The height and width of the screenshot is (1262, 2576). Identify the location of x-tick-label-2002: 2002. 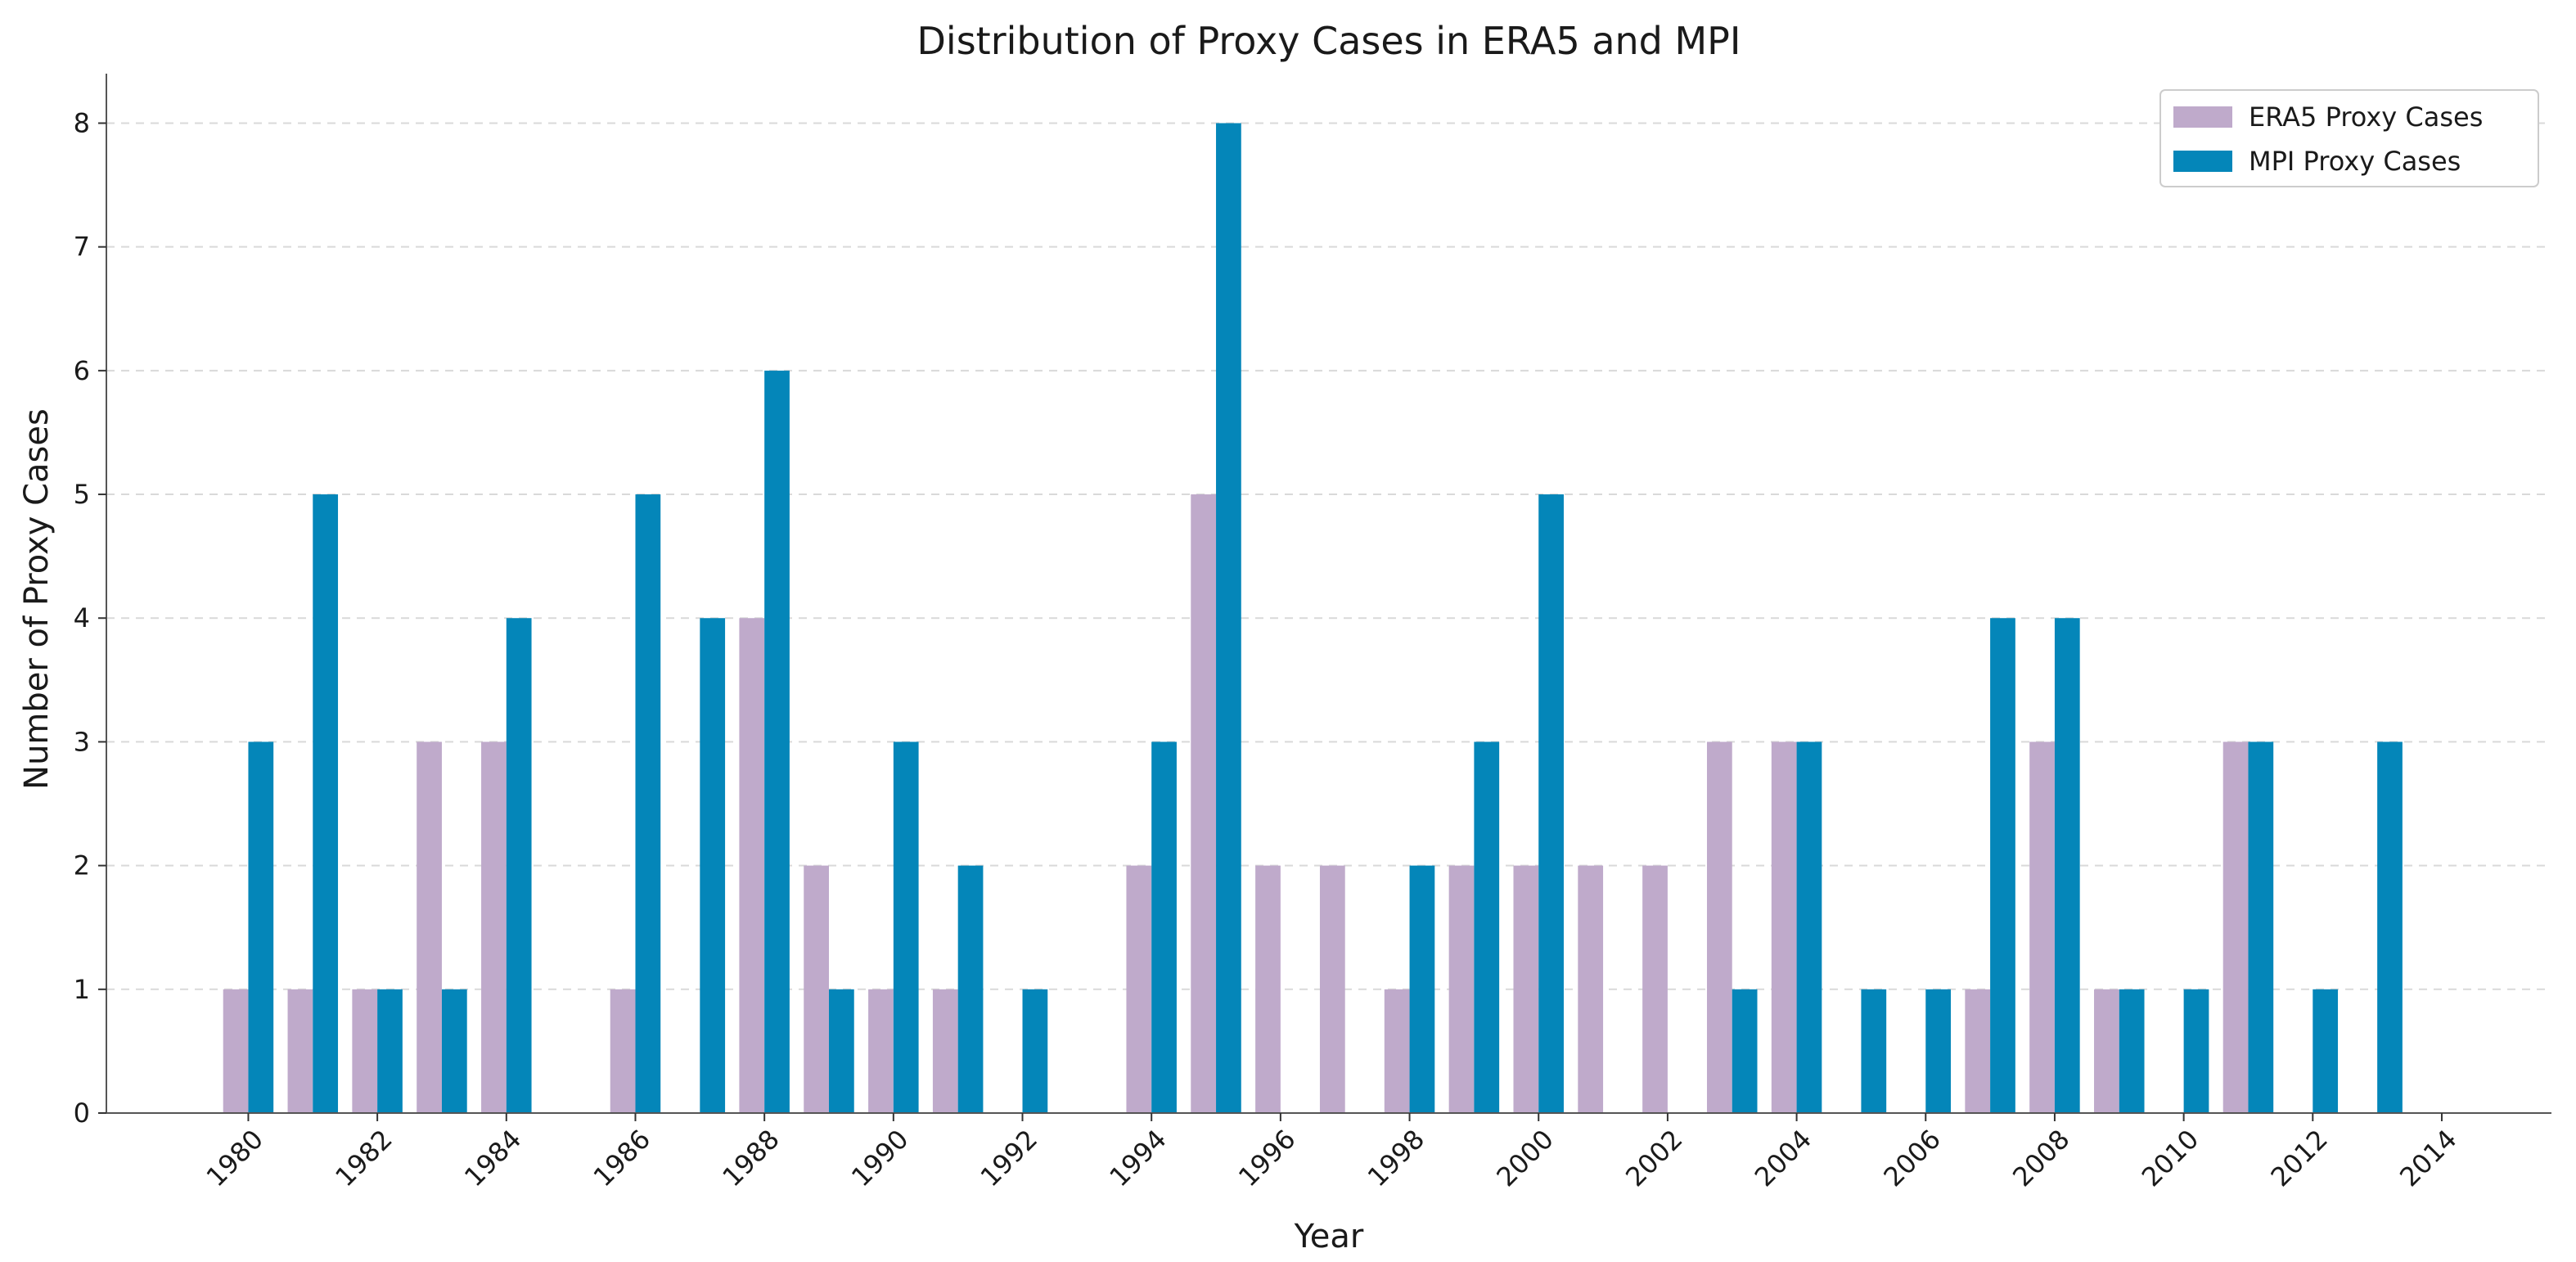
(1654, 1158).